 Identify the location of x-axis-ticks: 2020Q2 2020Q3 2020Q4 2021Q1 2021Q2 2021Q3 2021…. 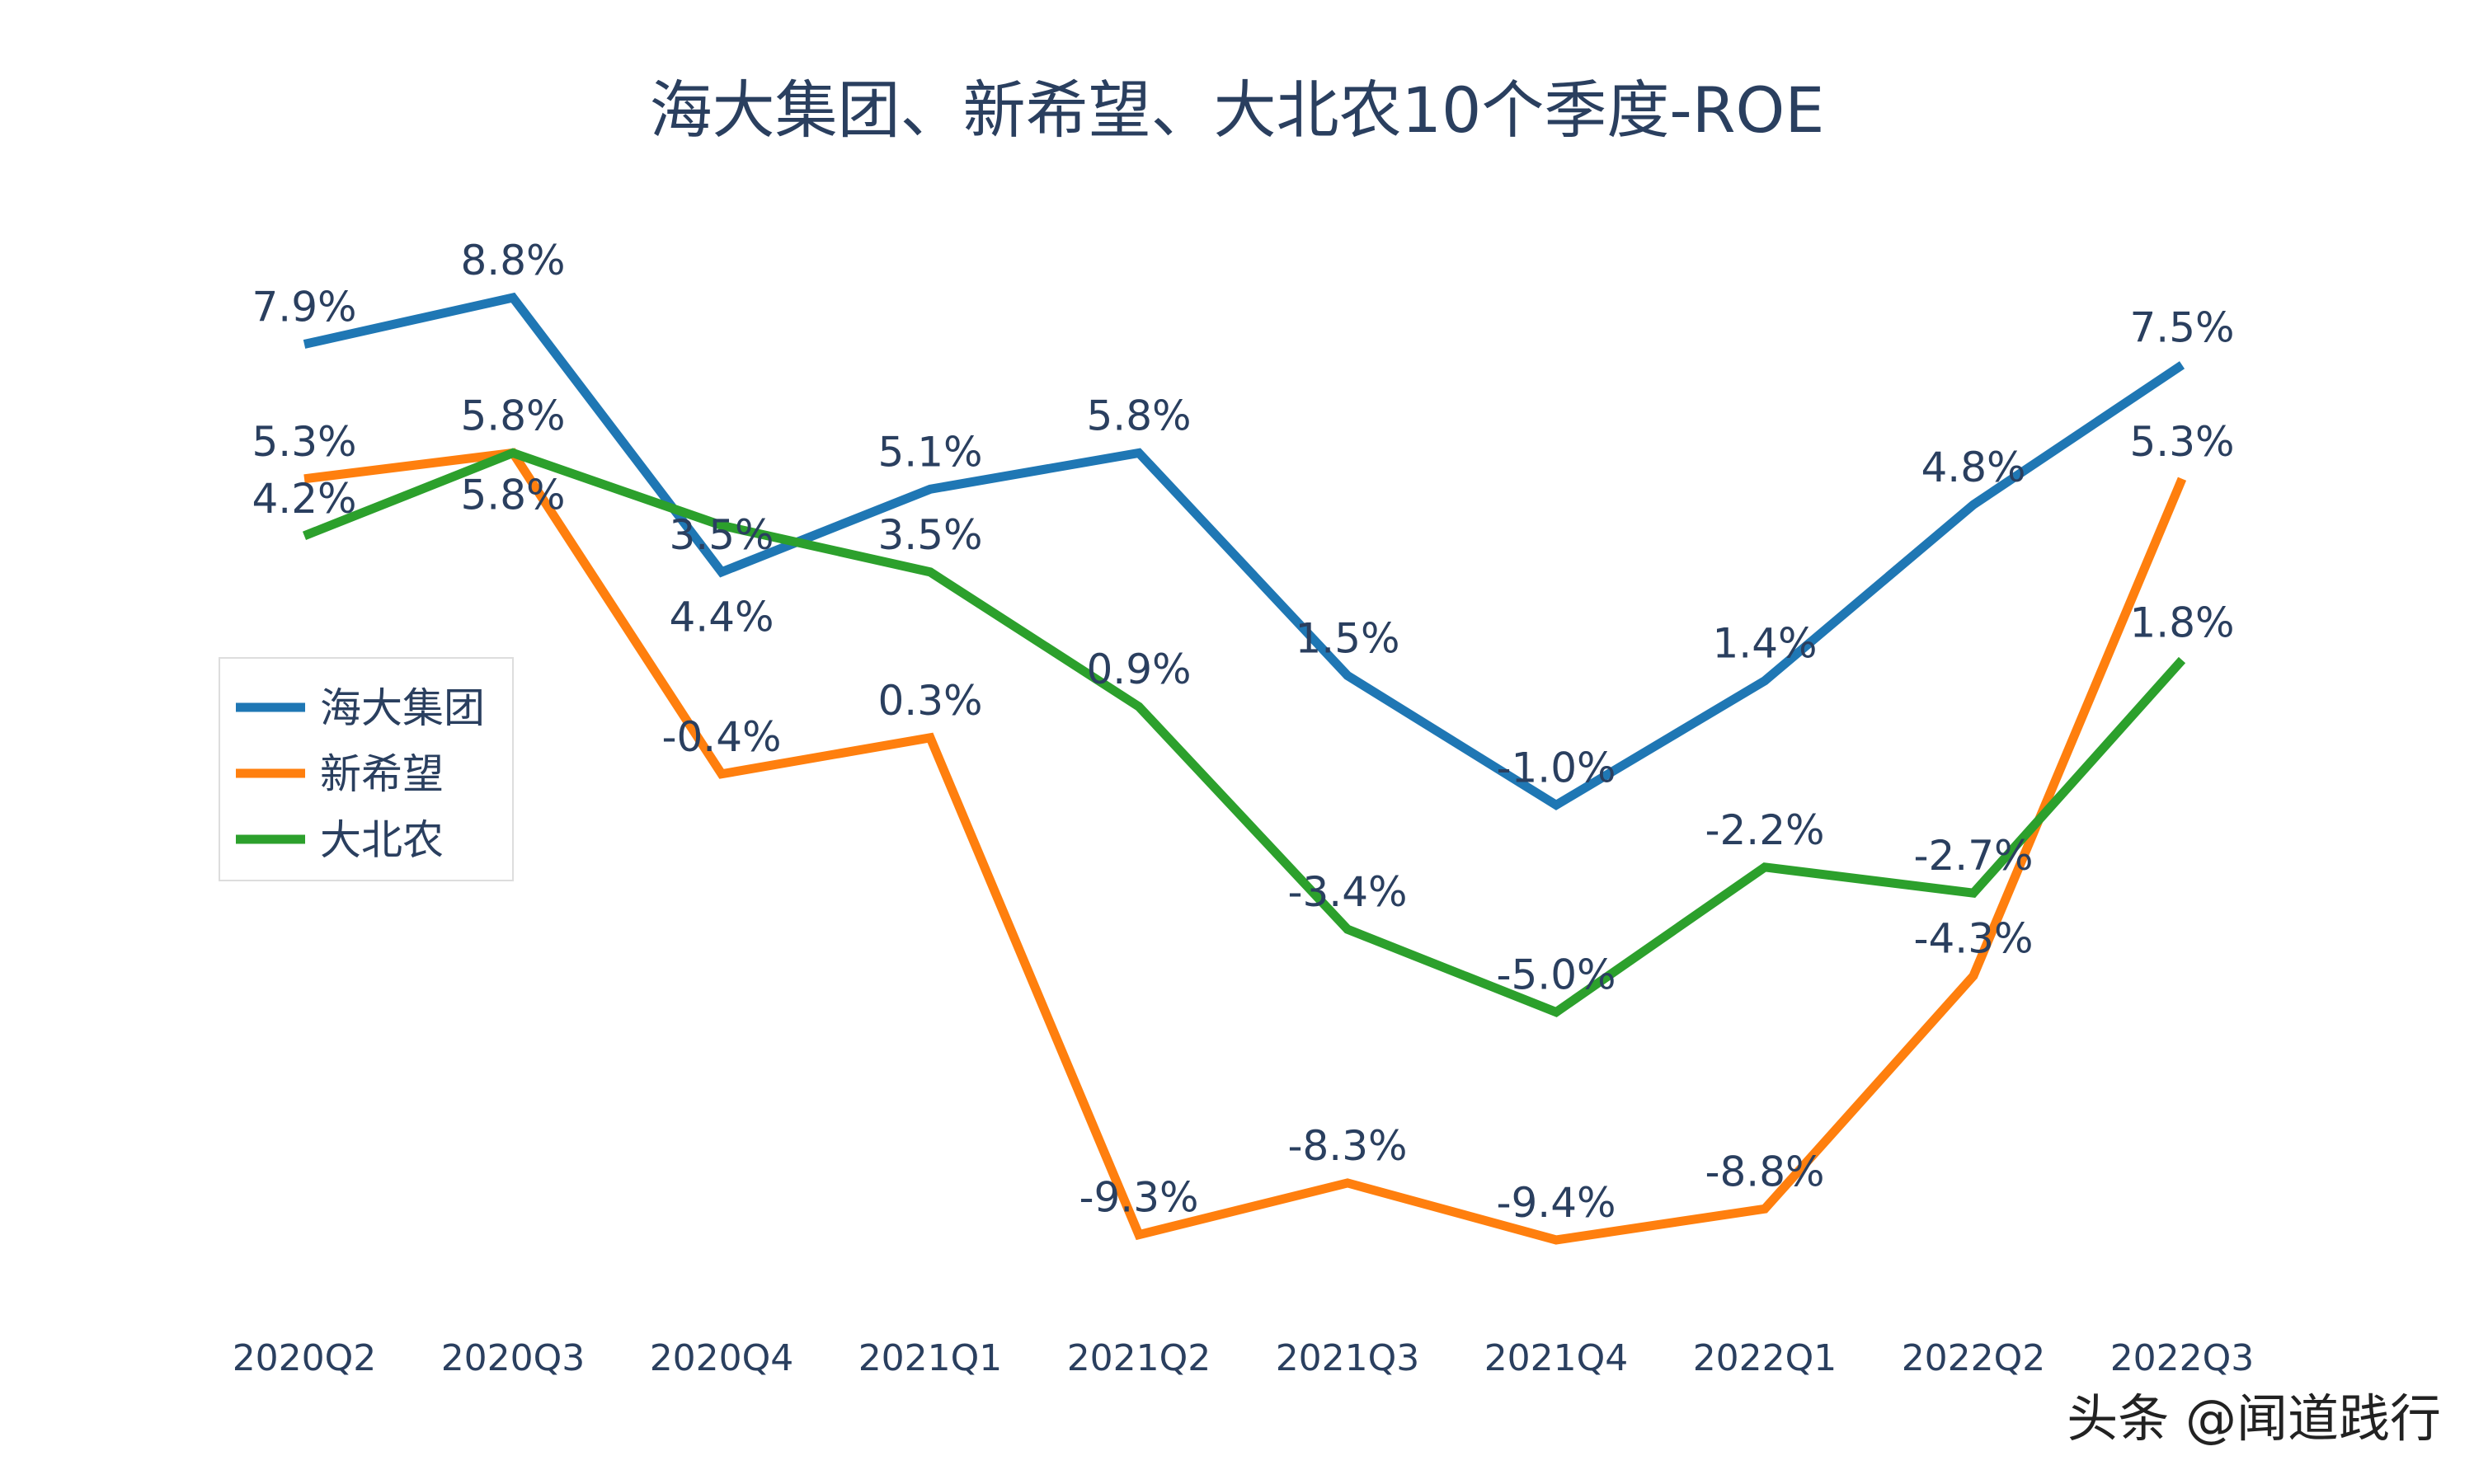
(1244, 1358).